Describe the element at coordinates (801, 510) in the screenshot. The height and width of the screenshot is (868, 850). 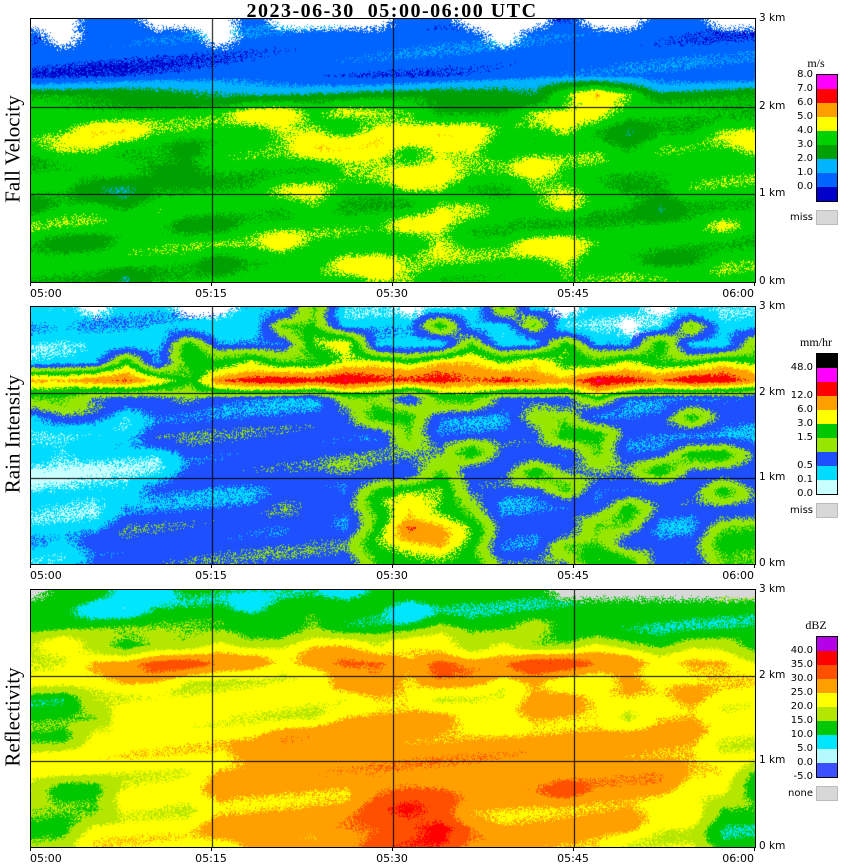
I see `colorbar-missing-label: miss` at that location.